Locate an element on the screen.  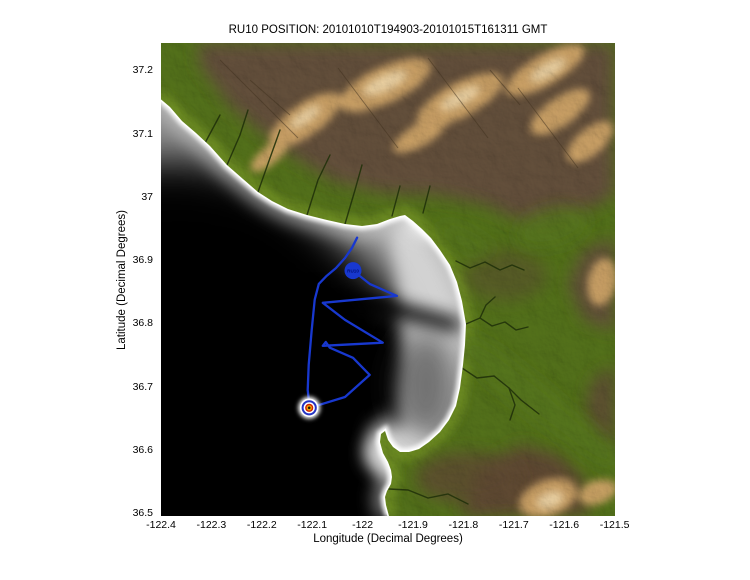
y-tick-label: 36.7 is located at coordinates (142, 386).